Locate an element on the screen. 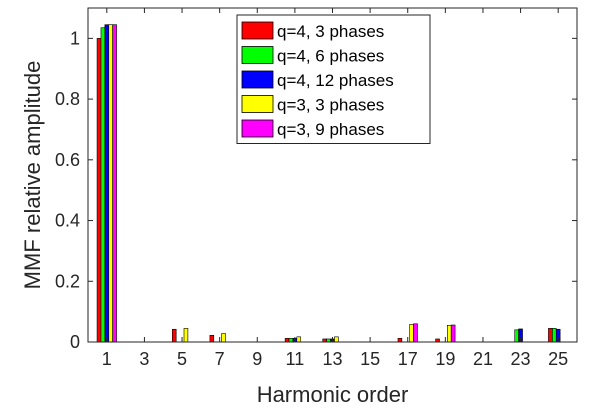 The image size is (591, 409). x-tick-label: 21 is located at coordinates (483, 359).